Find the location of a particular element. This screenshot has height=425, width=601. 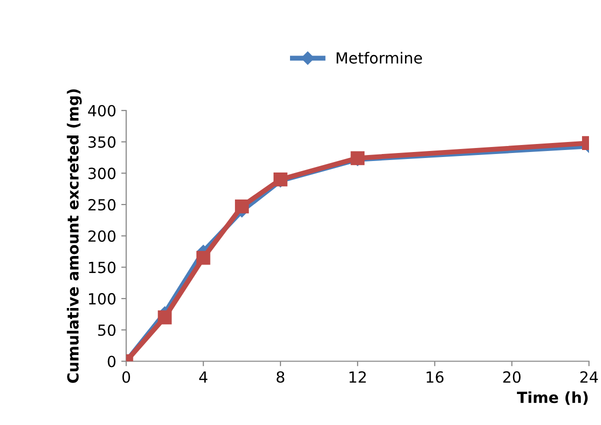

x-tick-label: 16 is located at coordinates (435, 377).